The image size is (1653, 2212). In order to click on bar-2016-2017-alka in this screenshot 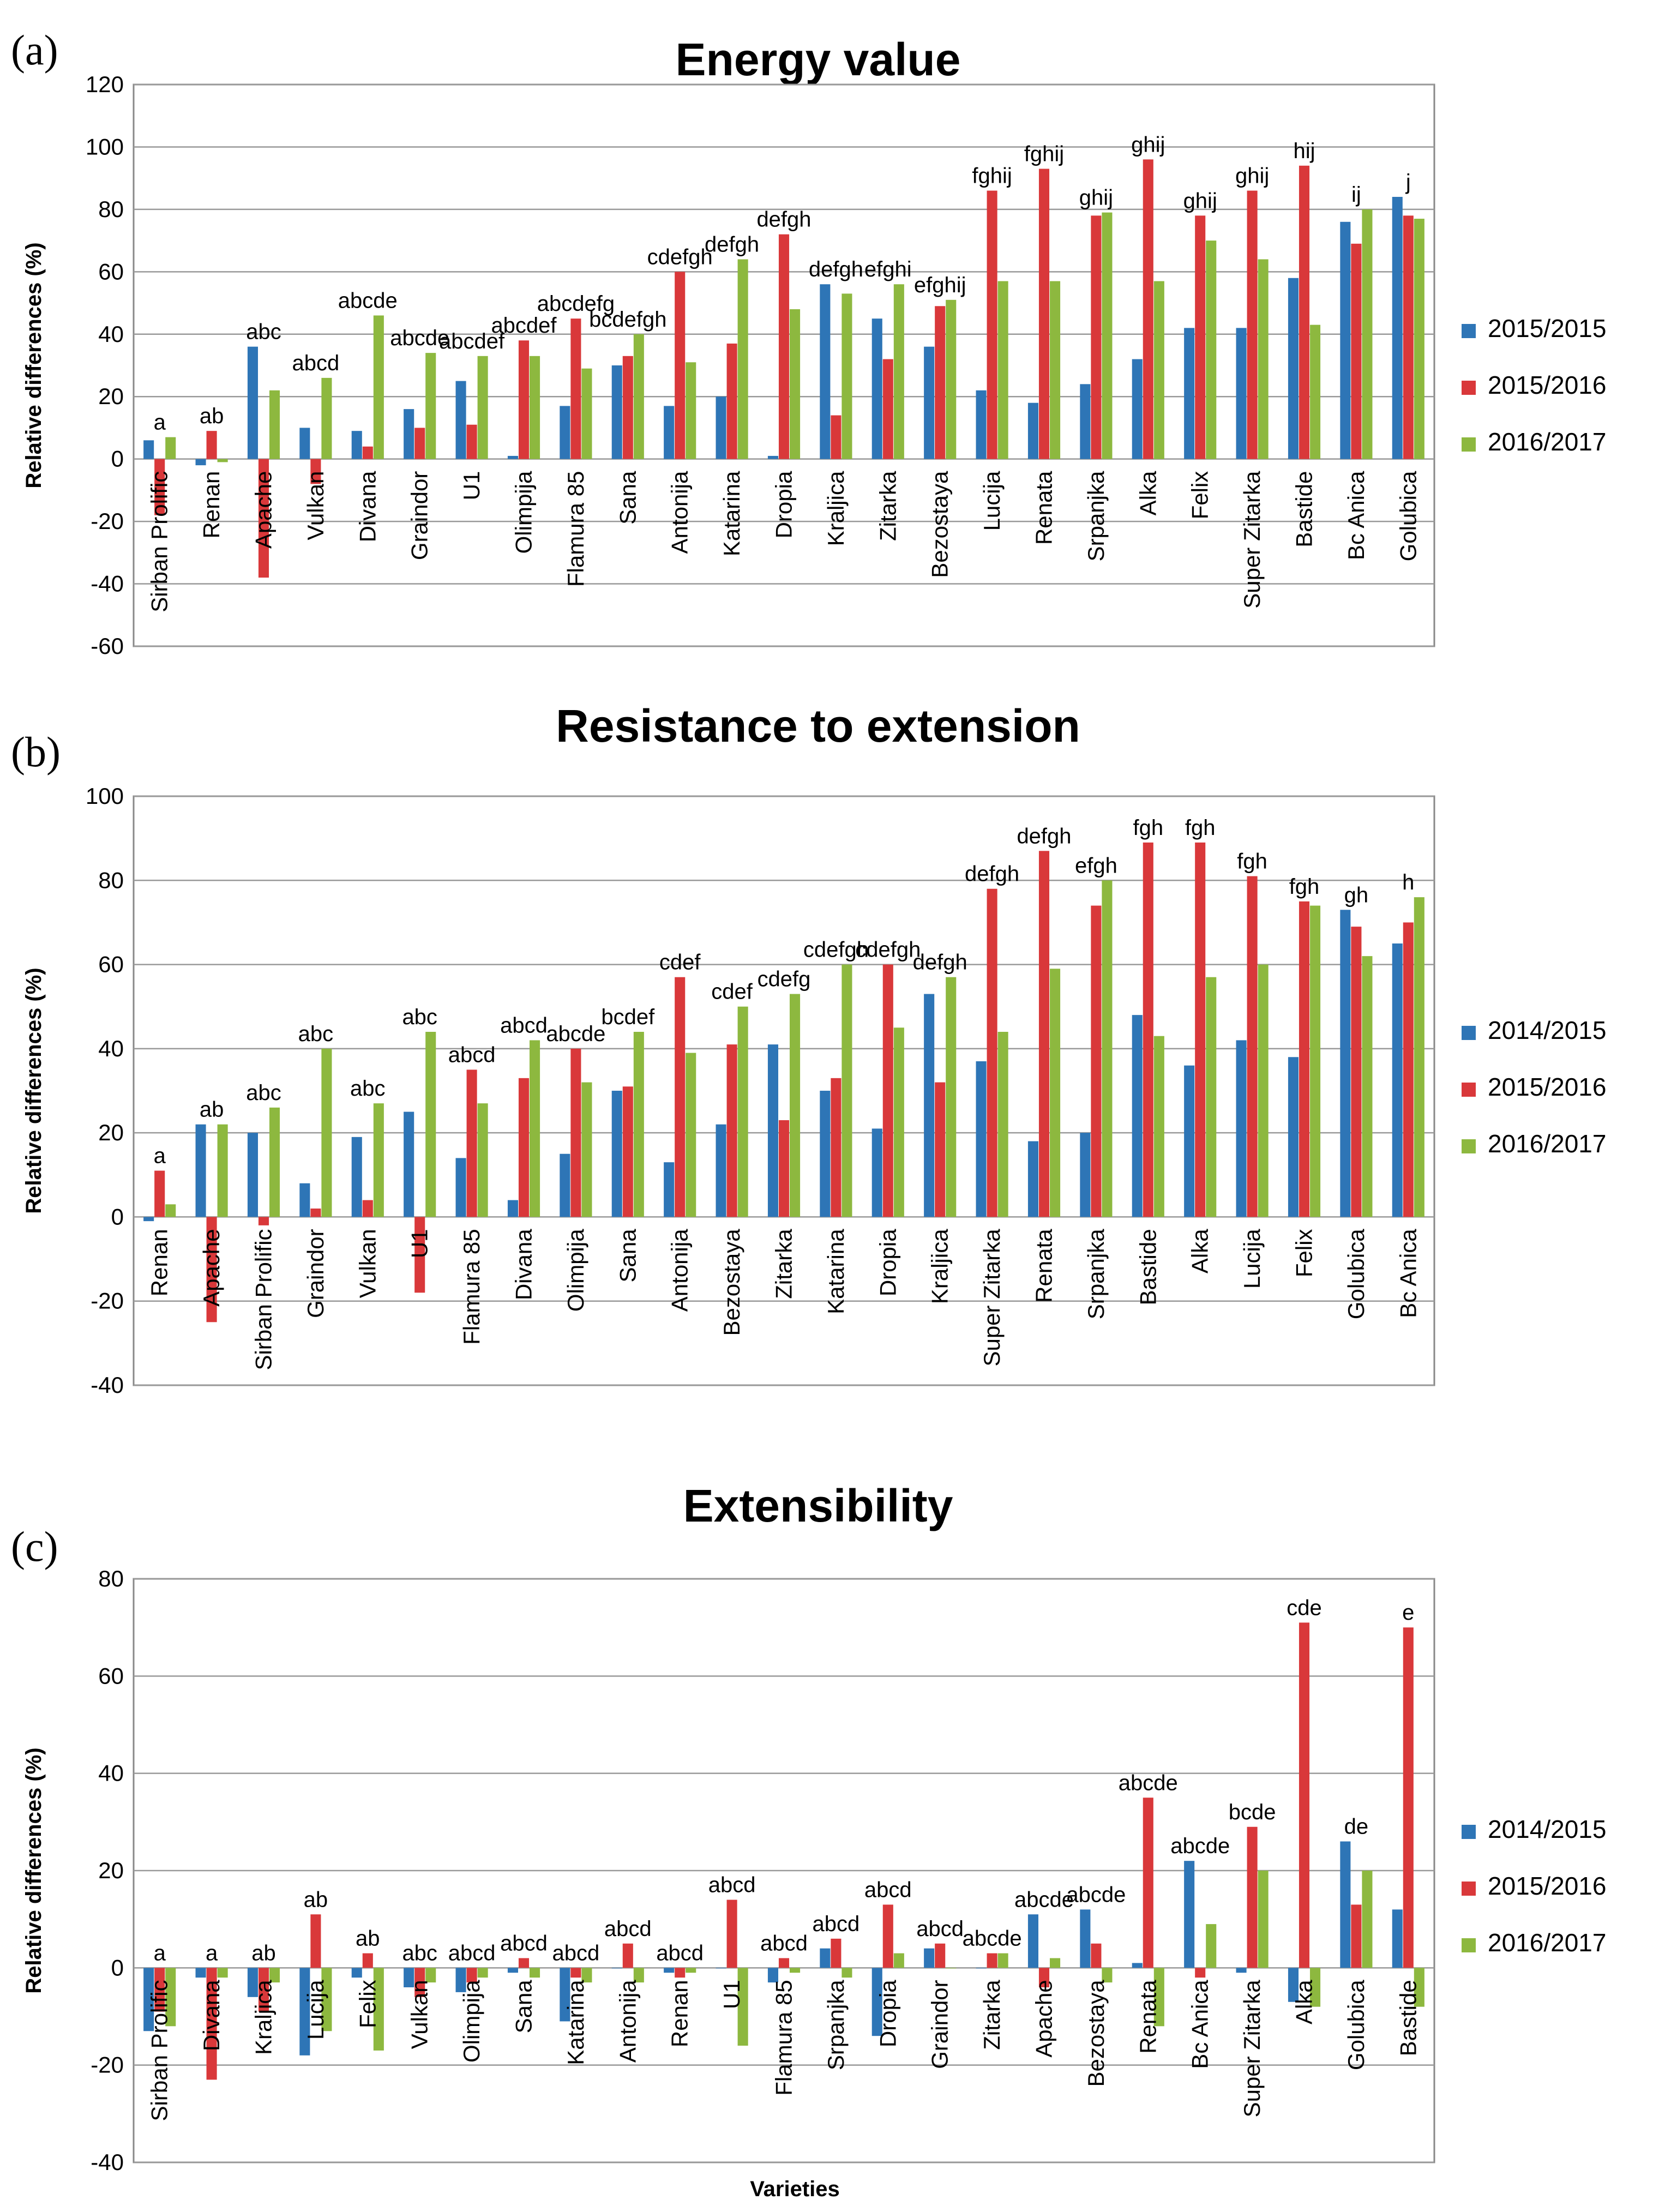, I will do `click(1211, 1097)`.